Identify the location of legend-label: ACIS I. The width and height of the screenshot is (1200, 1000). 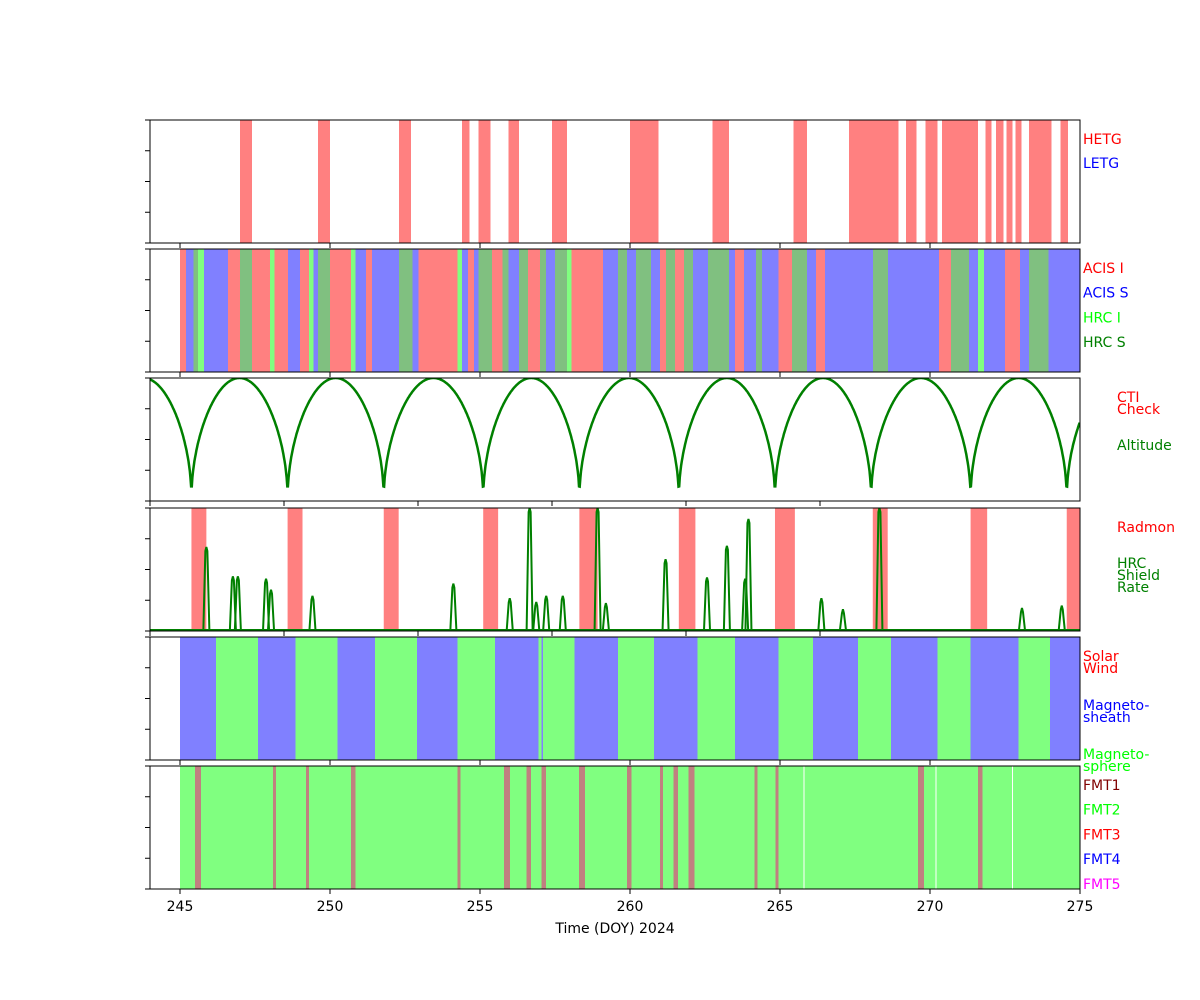
(1103, 269).